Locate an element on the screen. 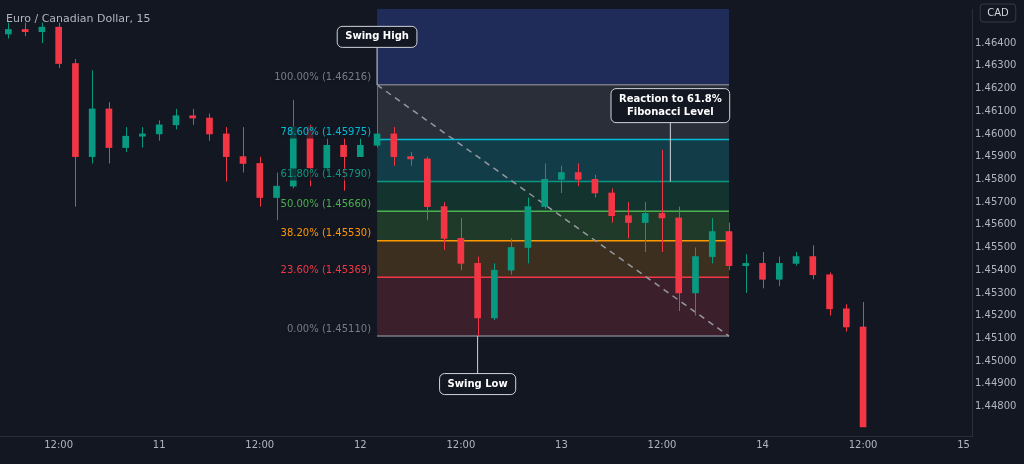 This screenshot has width=1024, height=464. y-tick-label: 1.44900 is located at coordinates (996, 383).